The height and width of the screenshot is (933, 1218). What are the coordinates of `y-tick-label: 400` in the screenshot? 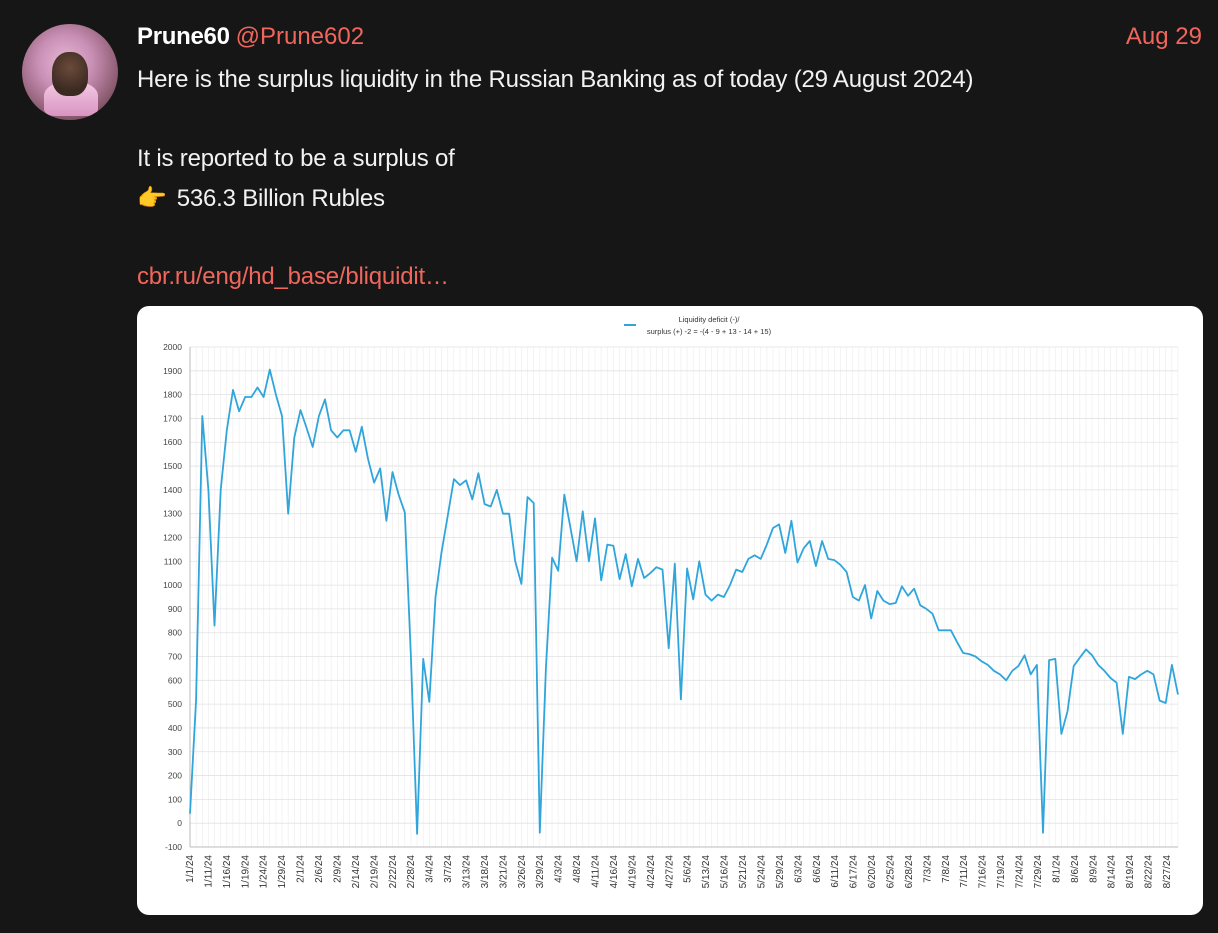 It's located at (175, 728).